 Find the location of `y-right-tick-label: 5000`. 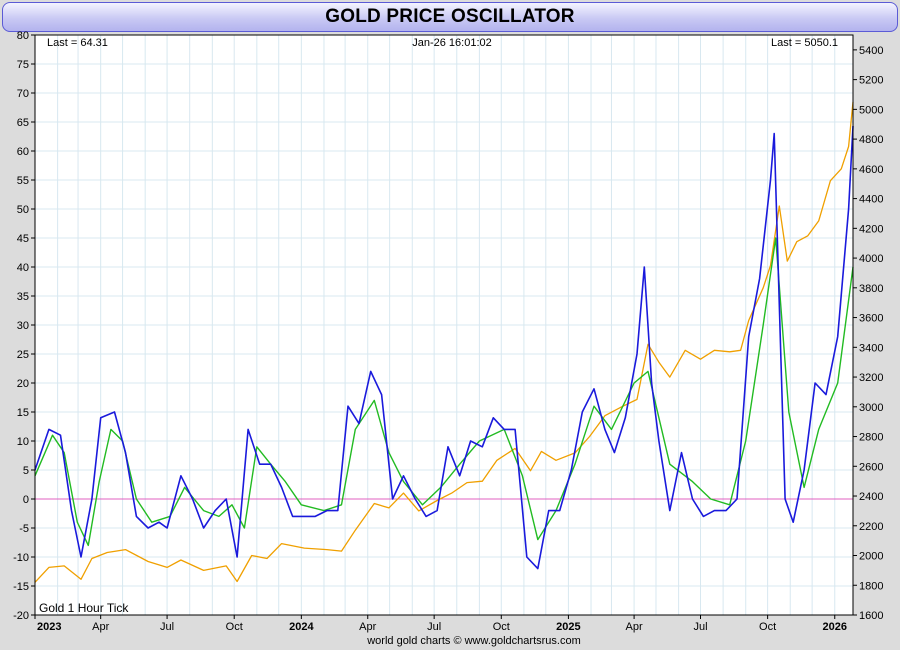

y-right-tick-label: 5000 is located at coordinates (871, 110).